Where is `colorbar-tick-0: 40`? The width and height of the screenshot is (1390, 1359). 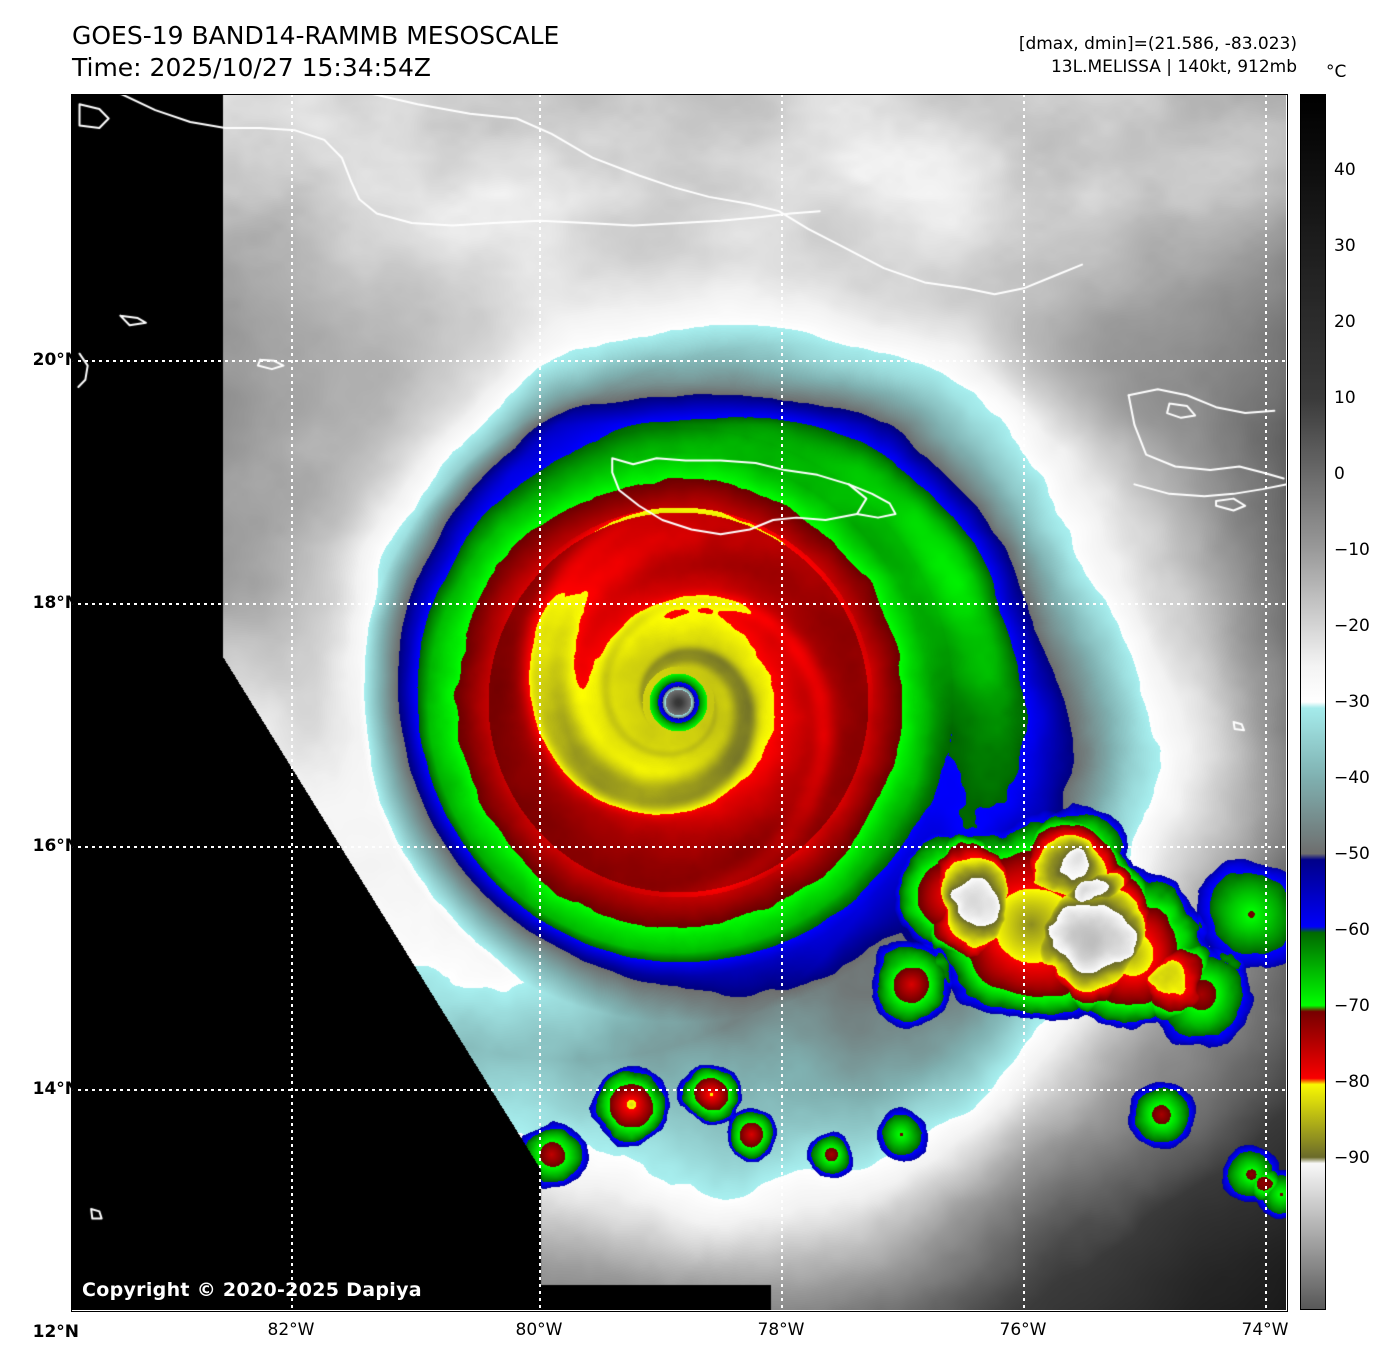 colorbar-tick-0: 40 is located at coordinates (1345, 170).